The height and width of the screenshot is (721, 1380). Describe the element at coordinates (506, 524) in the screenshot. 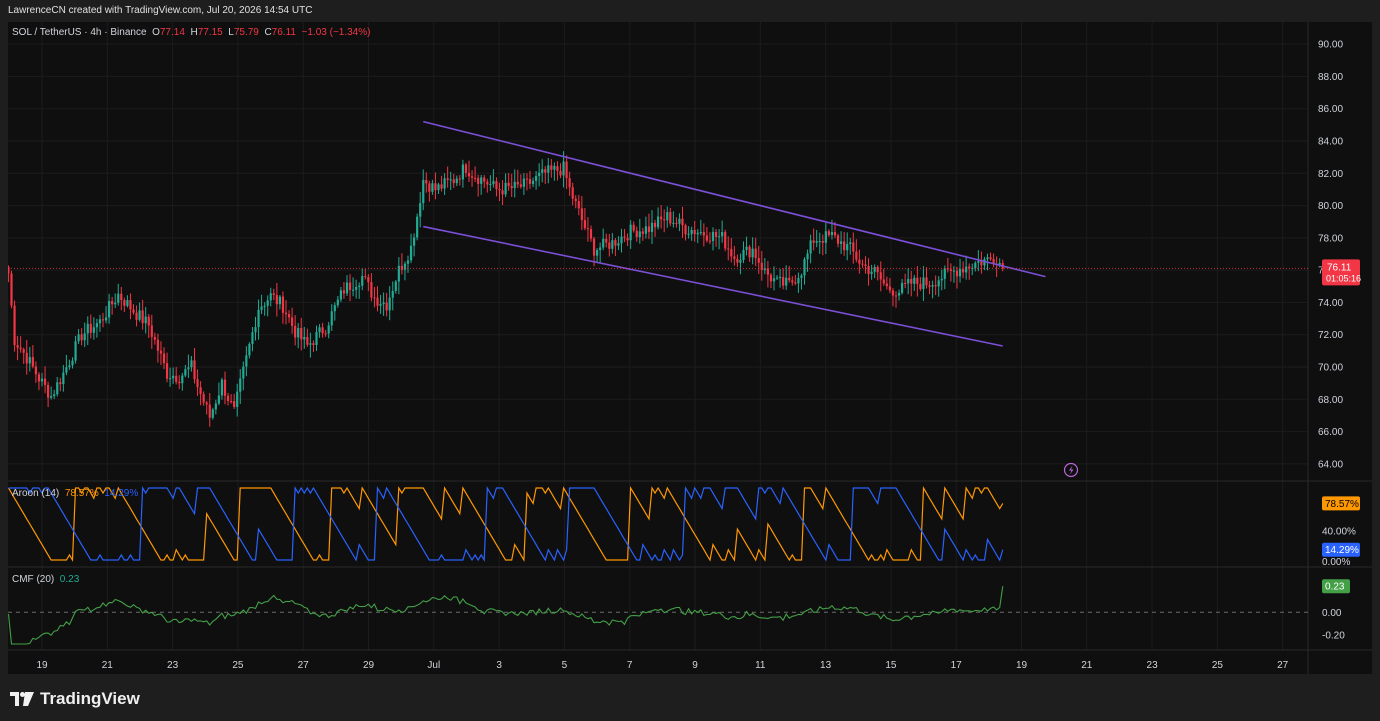

I see `aroon-down-line` at that location.